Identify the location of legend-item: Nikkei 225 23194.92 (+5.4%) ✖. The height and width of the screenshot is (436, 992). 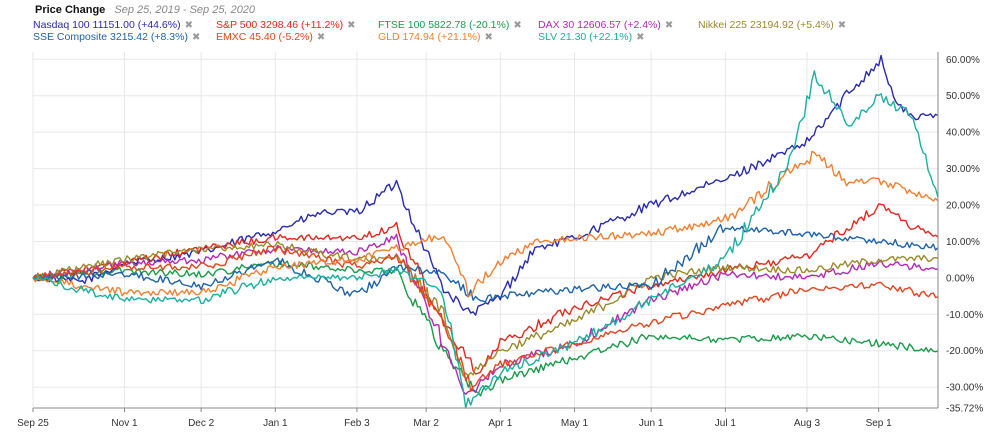
(772, 25).